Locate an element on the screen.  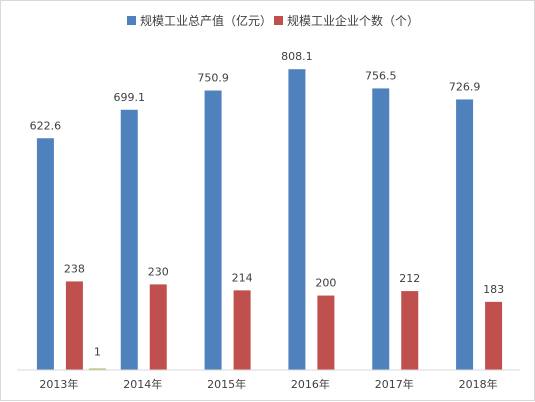
bar-output-2017年 is located at coordinates (381, 229).